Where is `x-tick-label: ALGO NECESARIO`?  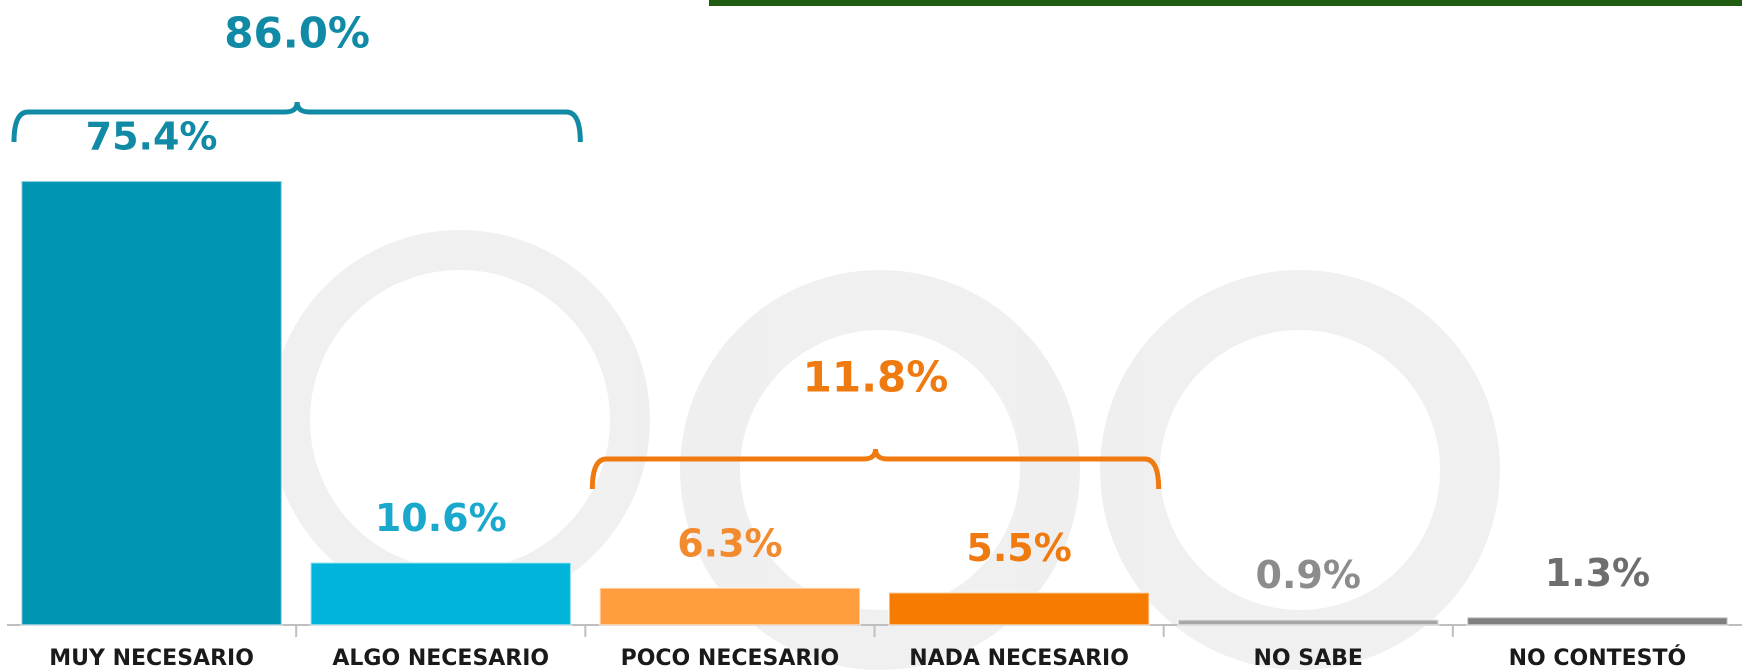
x-tick-label: ALGO NECESARIO is located at coordinates (440, 658).